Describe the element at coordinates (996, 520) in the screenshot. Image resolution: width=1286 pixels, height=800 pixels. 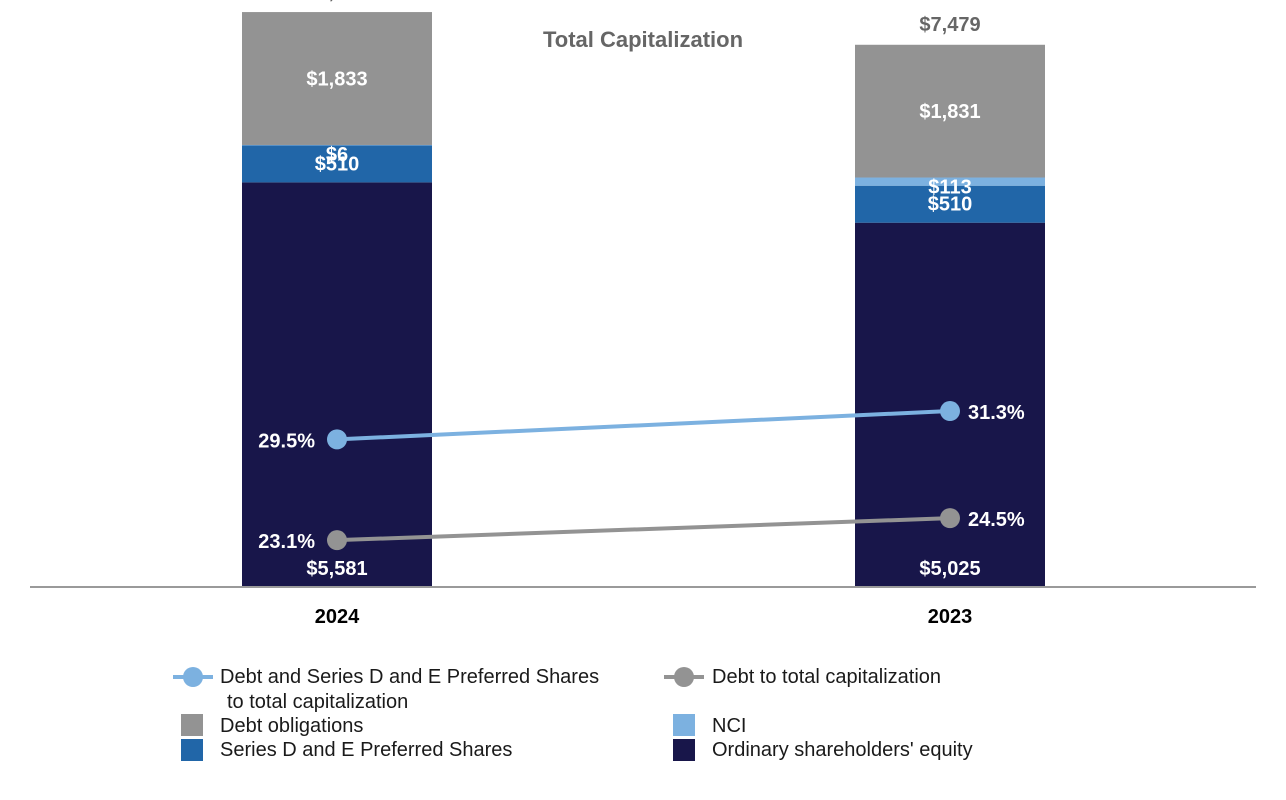
I see `line-label-debt-to-total-capitalization-2023: 24.5%` at that location.